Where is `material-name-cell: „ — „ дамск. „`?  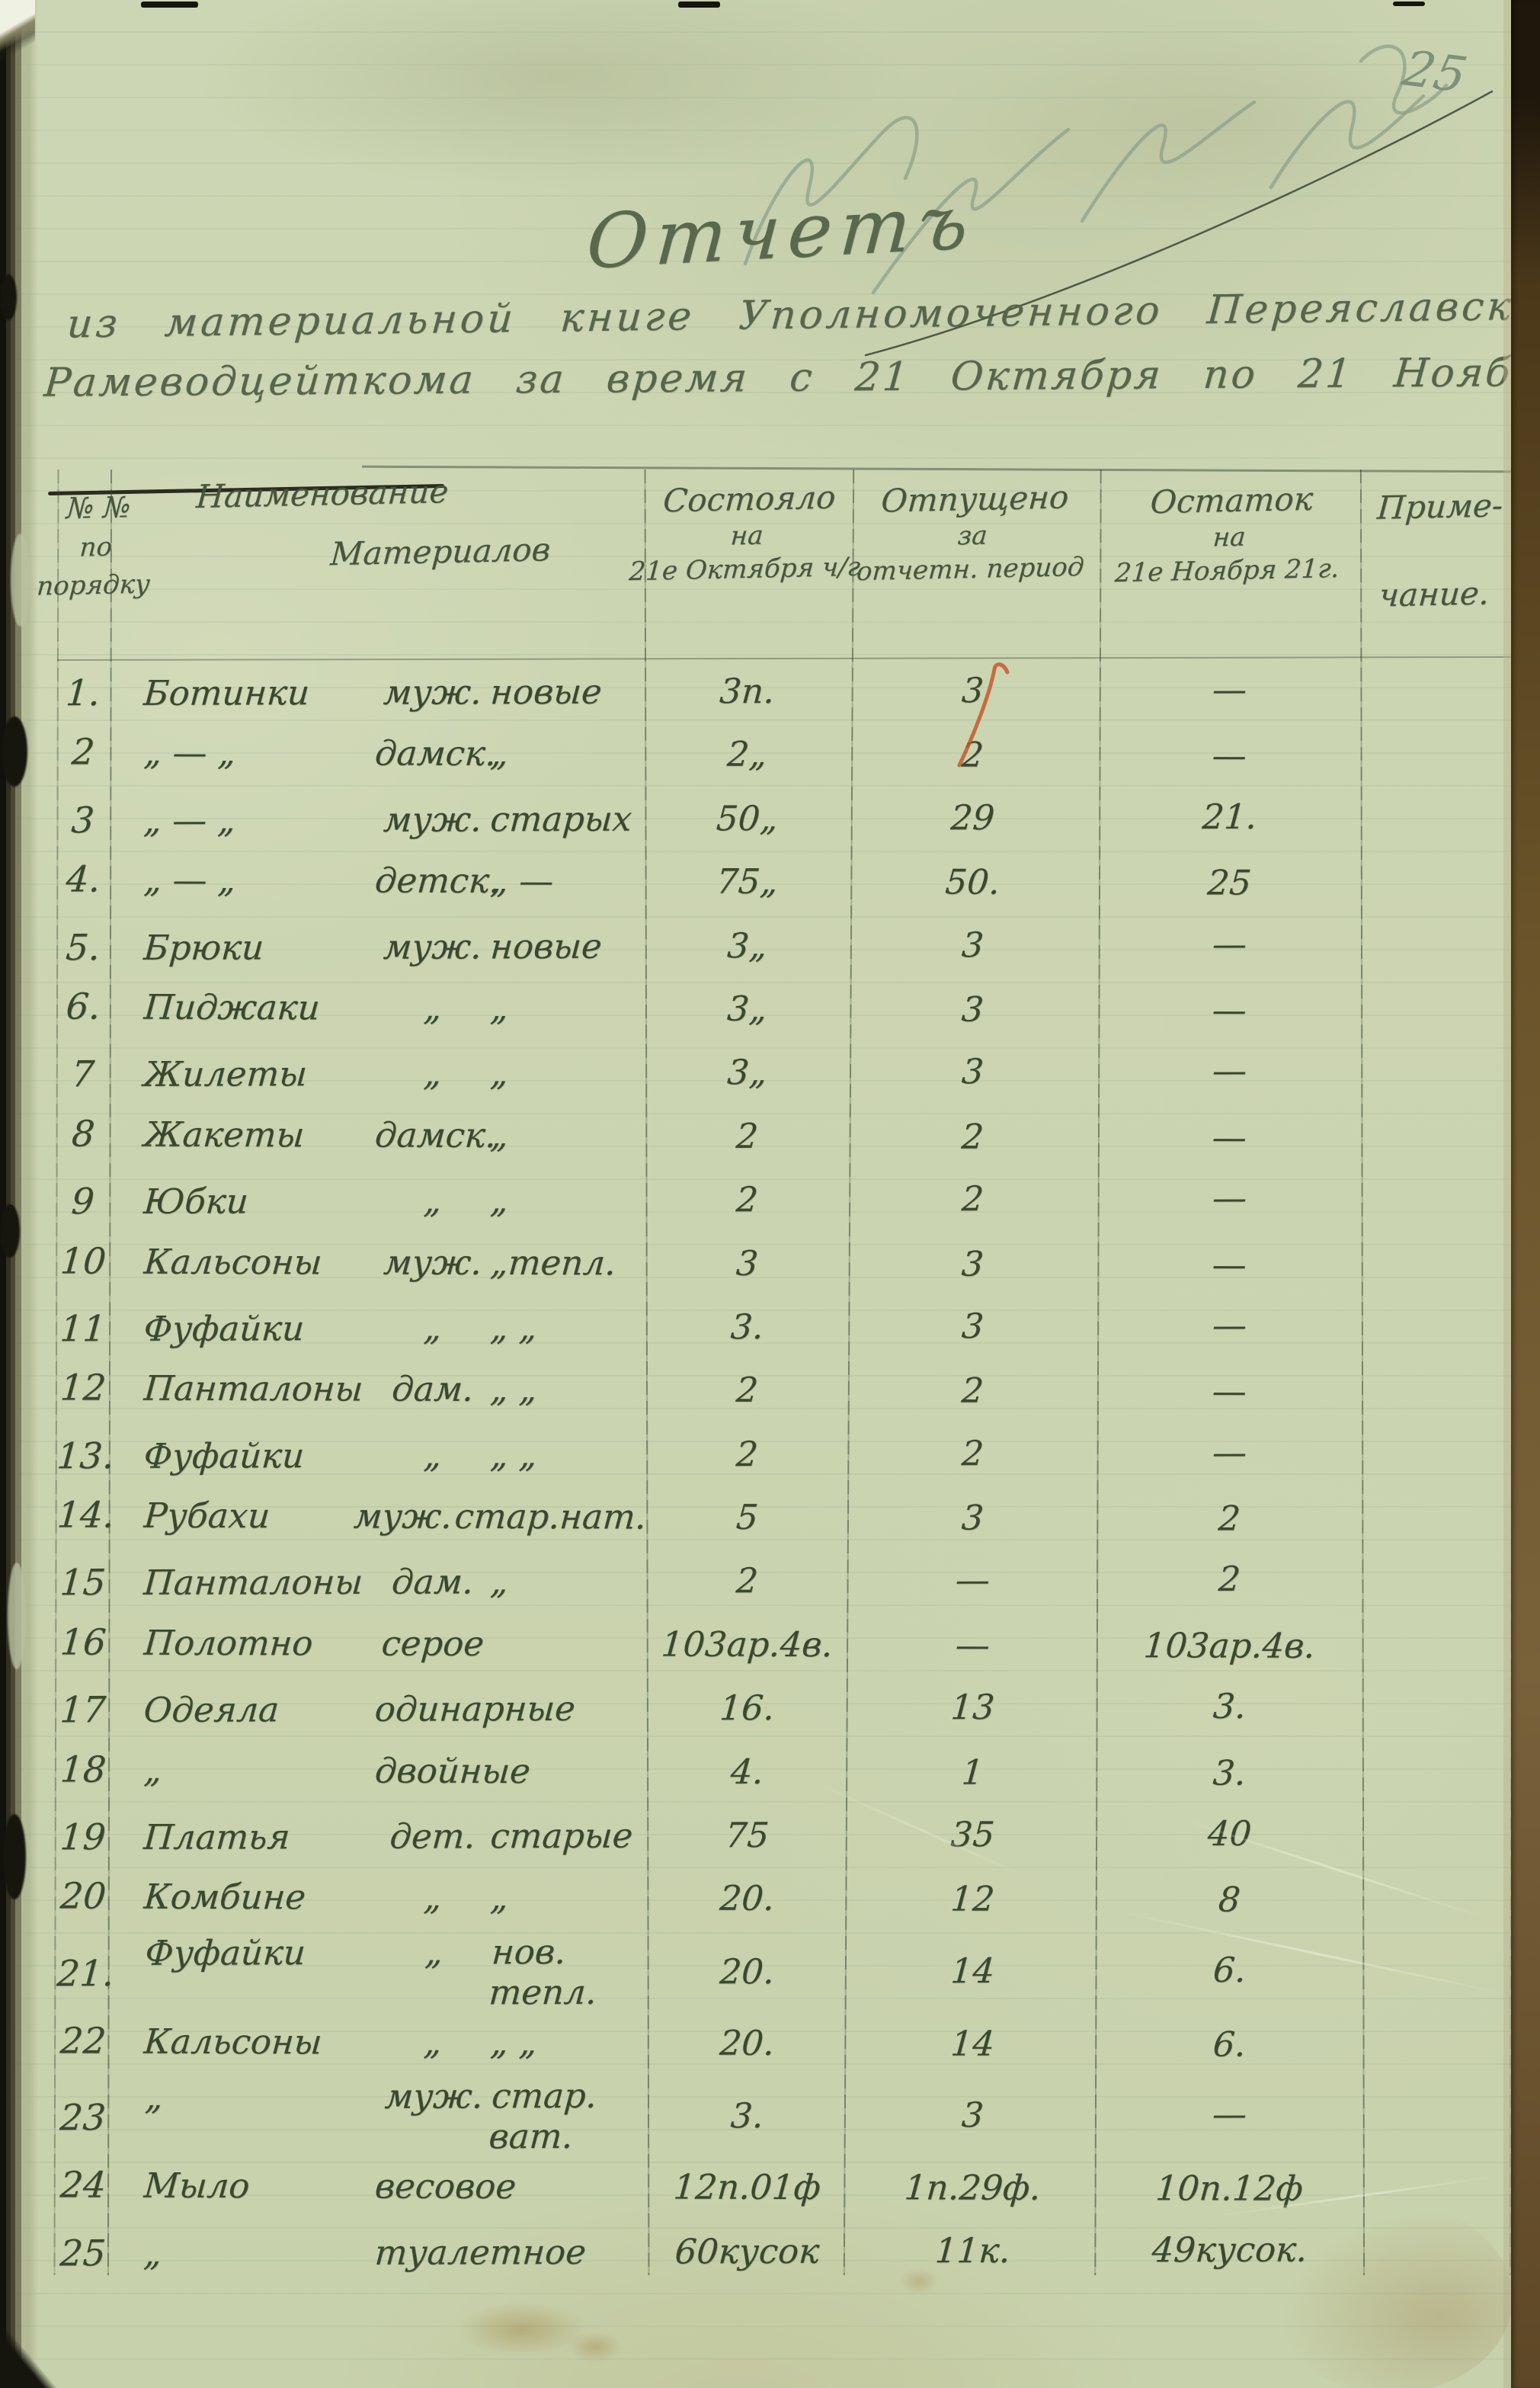
material-name-cell: „ — „ дамск. „ is located at coordinates (377, 753).